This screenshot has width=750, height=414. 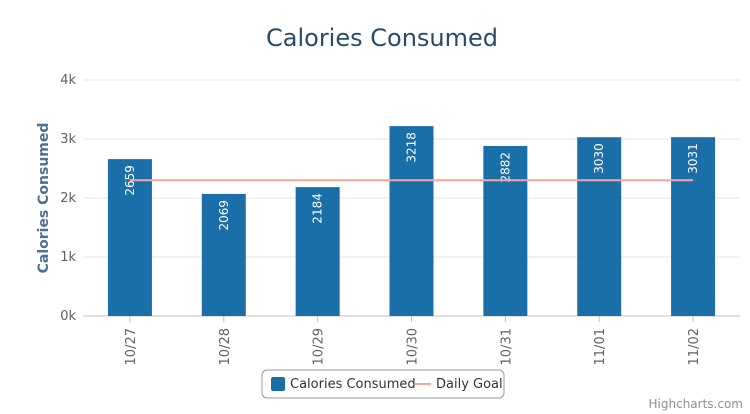 What do you see at coordinates (131, 346) in the screenshot?
I see `x-tick-label: 10/27` at bounding box center [131, 346].